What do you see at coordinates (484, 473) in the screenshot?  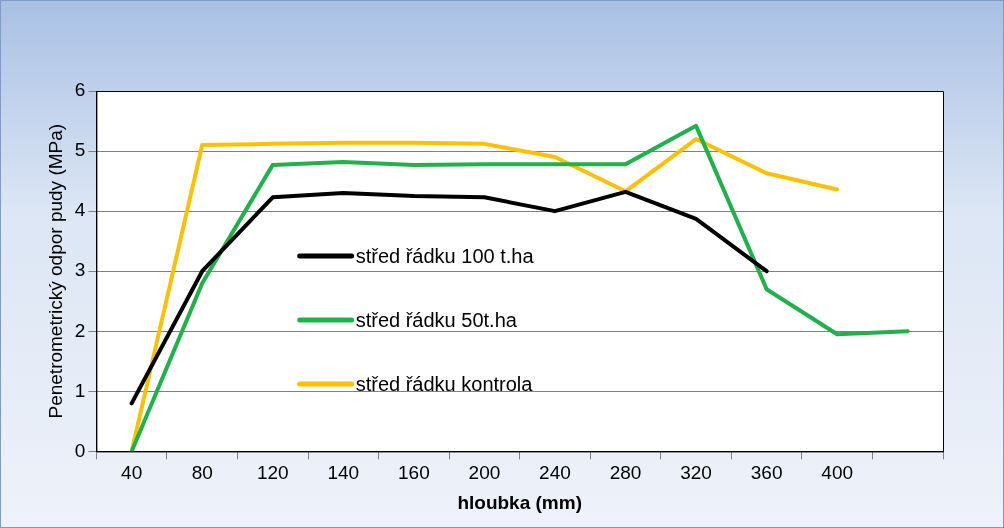 I see `x-tick-label: 200` at bounding box center [484, 473].